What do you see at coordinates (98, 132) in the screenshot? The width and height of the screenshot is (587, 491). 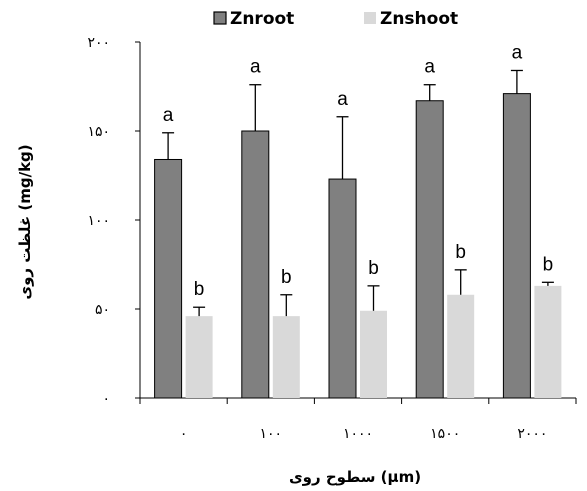 I see `y-tick-label: ۱۵۰` at bounding box center [98, 132].